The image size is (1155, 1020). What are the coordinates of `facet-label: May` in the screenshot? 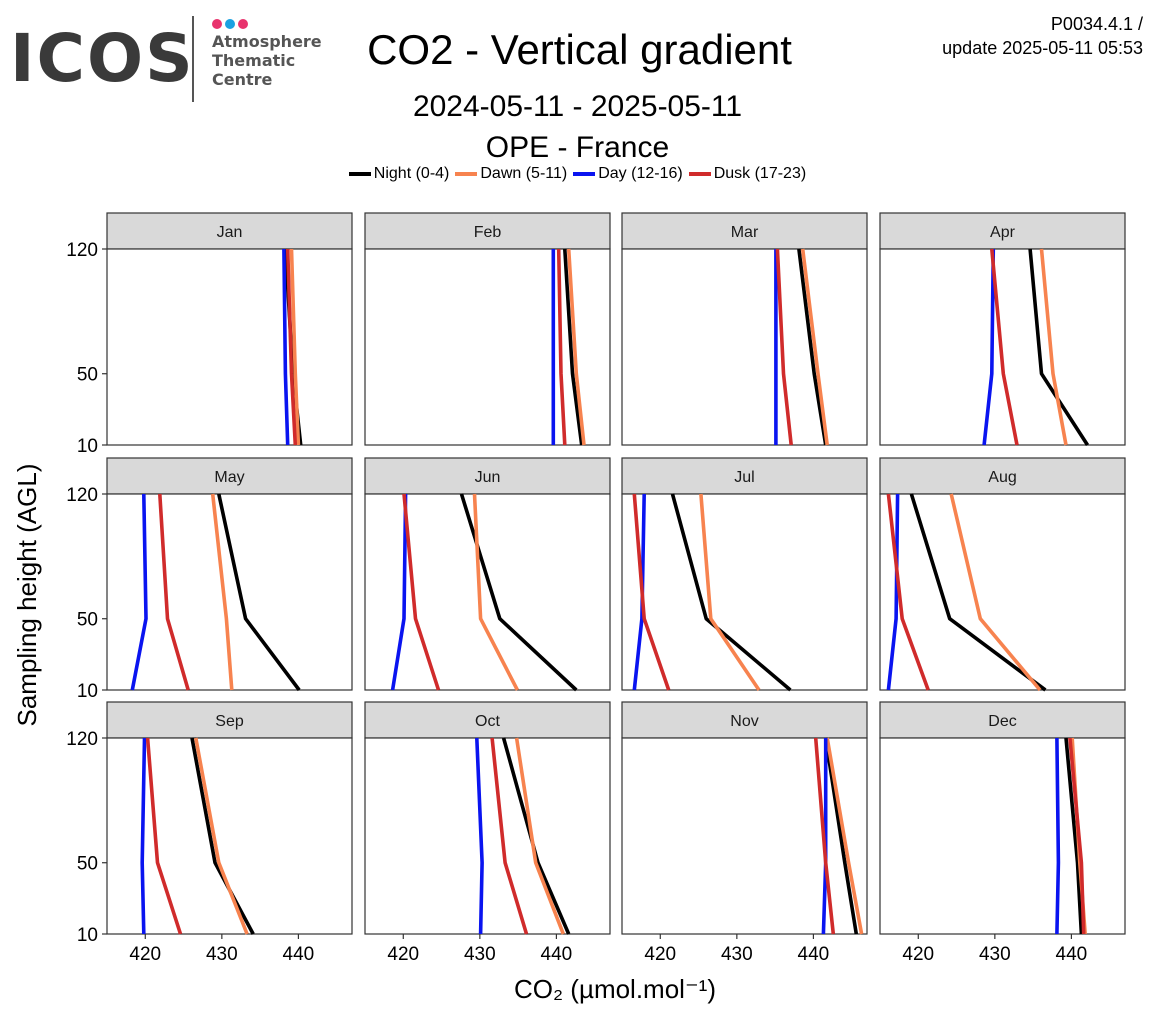 It's located at (229, 477).